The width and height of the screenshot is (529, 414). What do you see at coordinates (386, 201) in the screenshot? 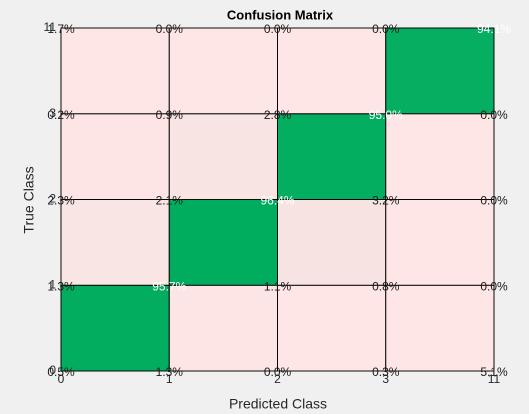
I see `value-label: 3.2%` at bounding box center [386, 201].